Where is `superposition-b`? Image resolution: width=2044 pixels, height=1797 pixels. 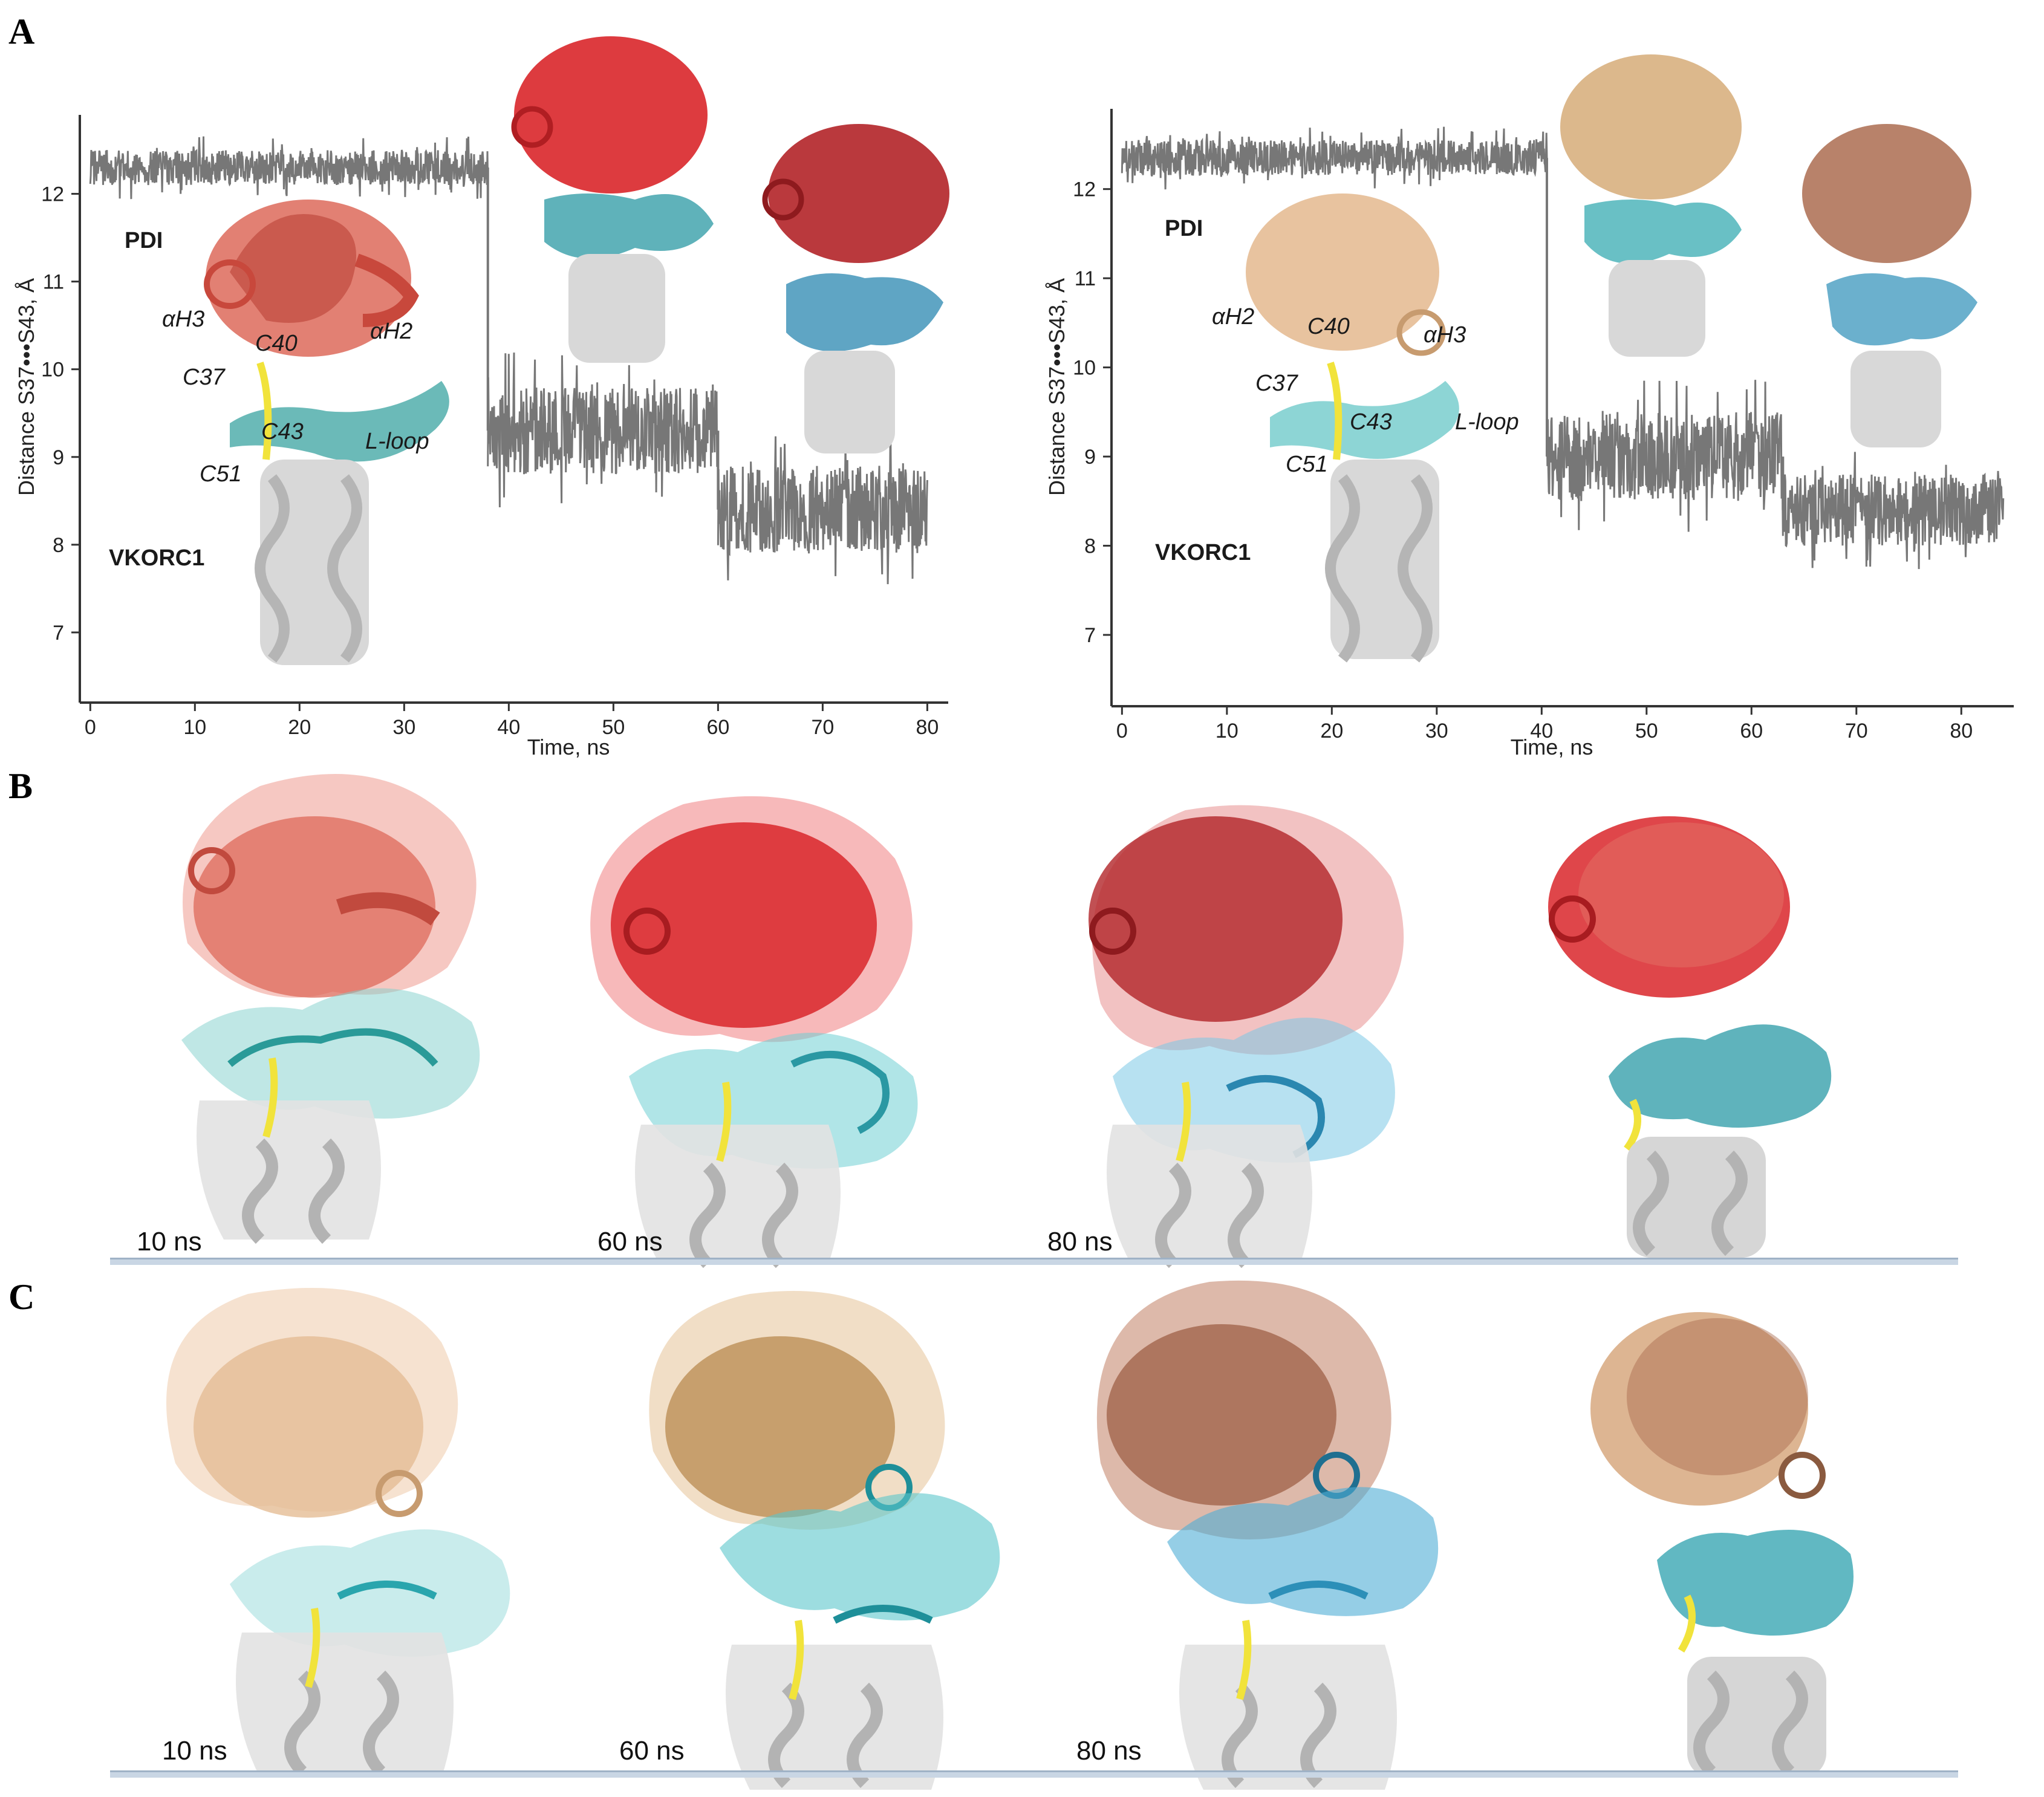 superposition-b is located at coordinates (1690, 1037).